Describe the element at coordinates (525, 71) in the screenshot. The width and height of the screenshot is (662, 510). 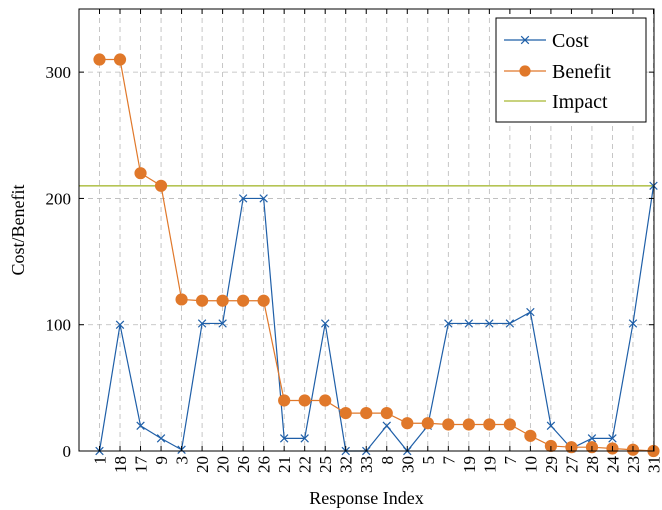
I see `legend-benefit-marker` at that location.